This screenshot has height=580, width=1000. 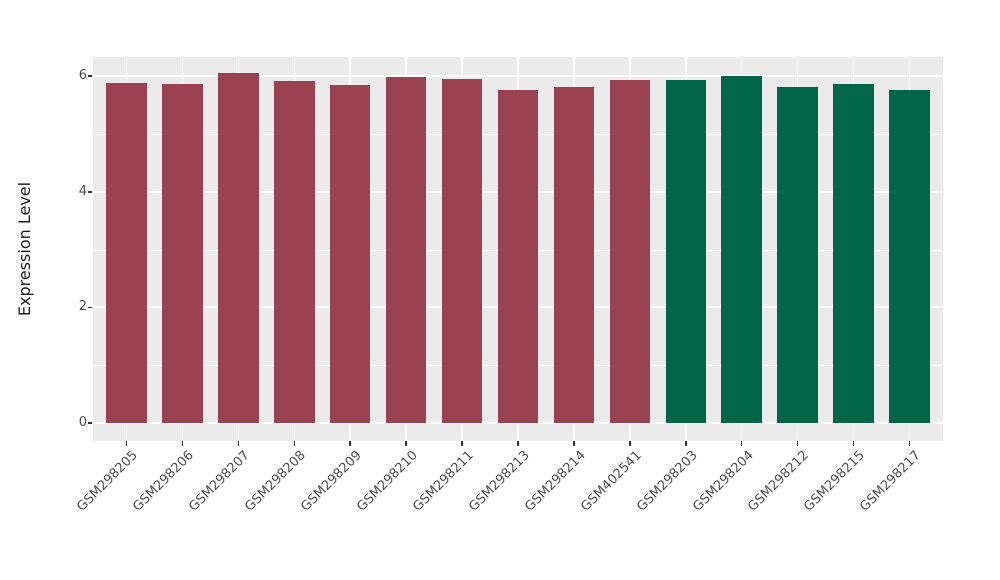 What do you see at coordinates (853, 253) in the screenshot?
I see `bar-GSM298215` at bounding box center [853, 253].